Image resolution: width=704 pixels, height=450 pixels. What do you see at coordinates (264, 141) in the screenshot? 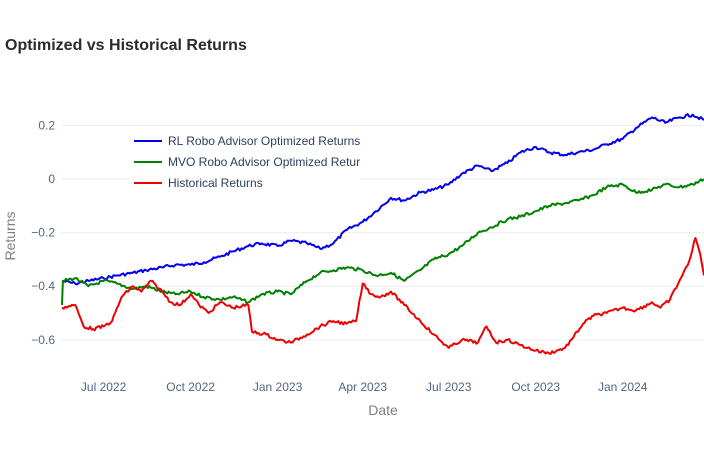
I see `legend-label: RL Robo Advisor Optimized Returns` at bounding box center [264, 141].